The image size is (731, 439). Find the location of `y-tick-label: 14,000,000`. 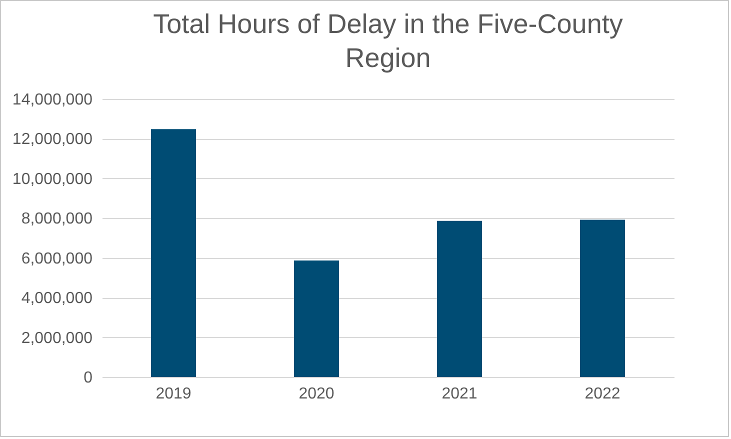

y-tick-label: 14,000,000 is located at coordinates (52, 100).